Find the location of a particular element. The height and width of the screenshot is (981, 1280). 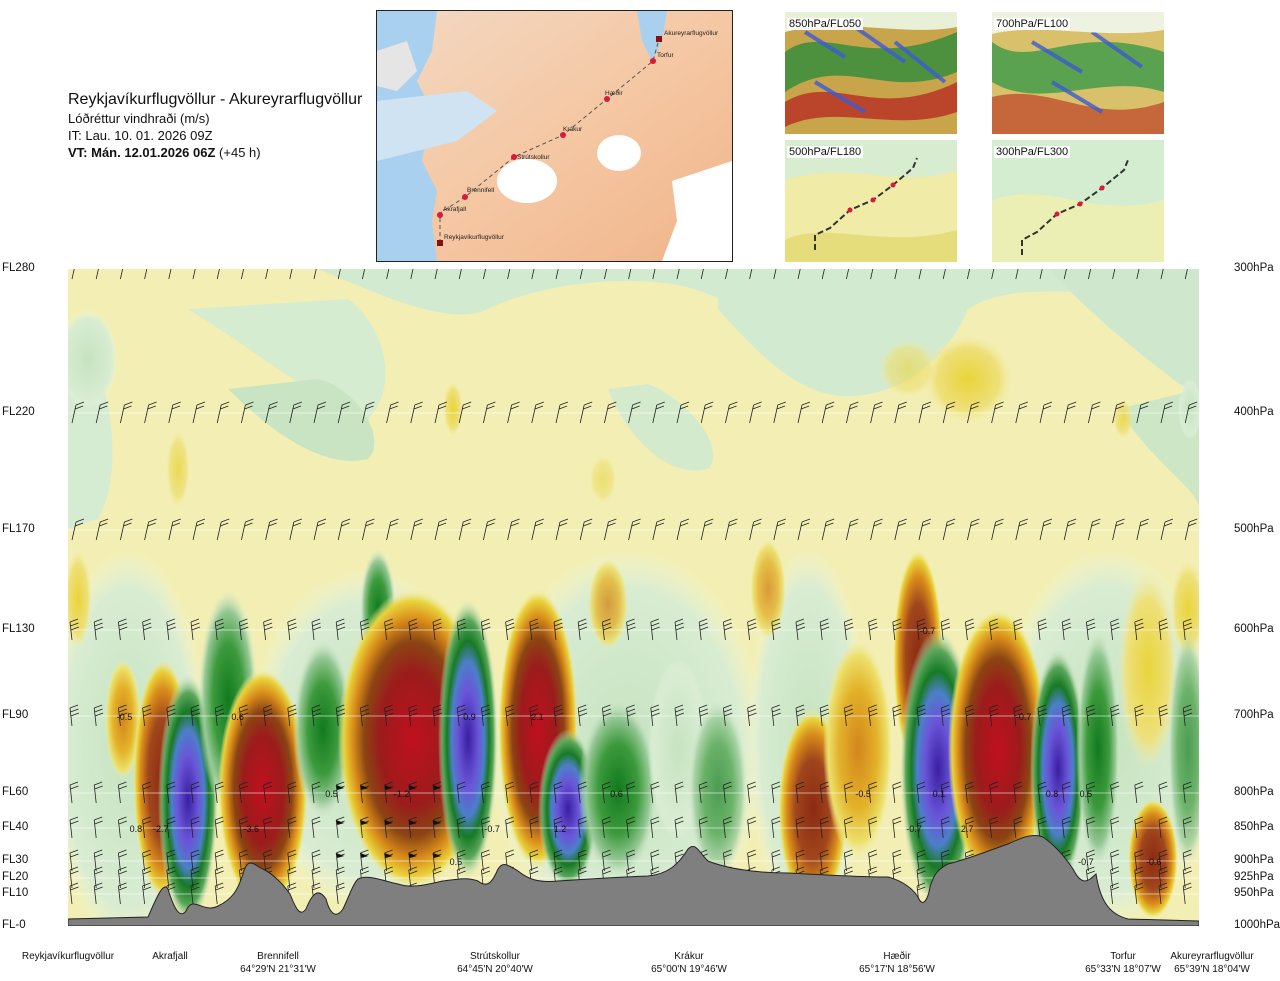

thumbnail-300hpa: 300hPa/FL300 is located at coordinates (1078, 201).